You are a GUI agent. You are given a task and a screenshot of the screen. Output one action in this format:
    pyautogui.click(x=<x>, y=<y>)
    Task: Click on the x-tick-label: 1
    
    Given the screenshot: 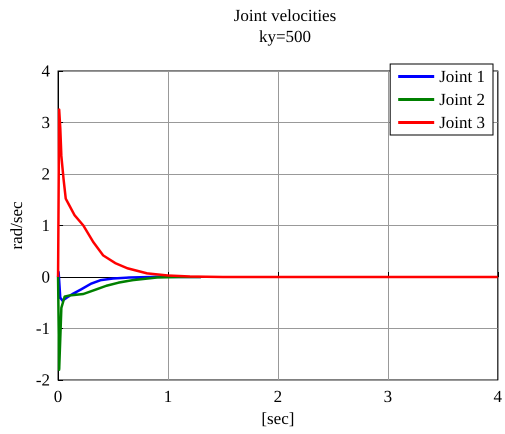 What is the action you would take?
    pyautogui.click(x=168, y=396)
    